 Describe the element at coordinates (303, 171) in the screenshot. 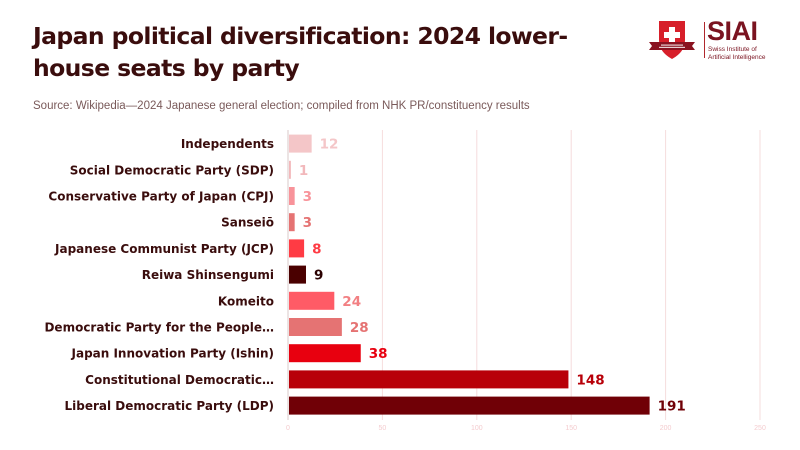

I see `value-label: 1` at that location.